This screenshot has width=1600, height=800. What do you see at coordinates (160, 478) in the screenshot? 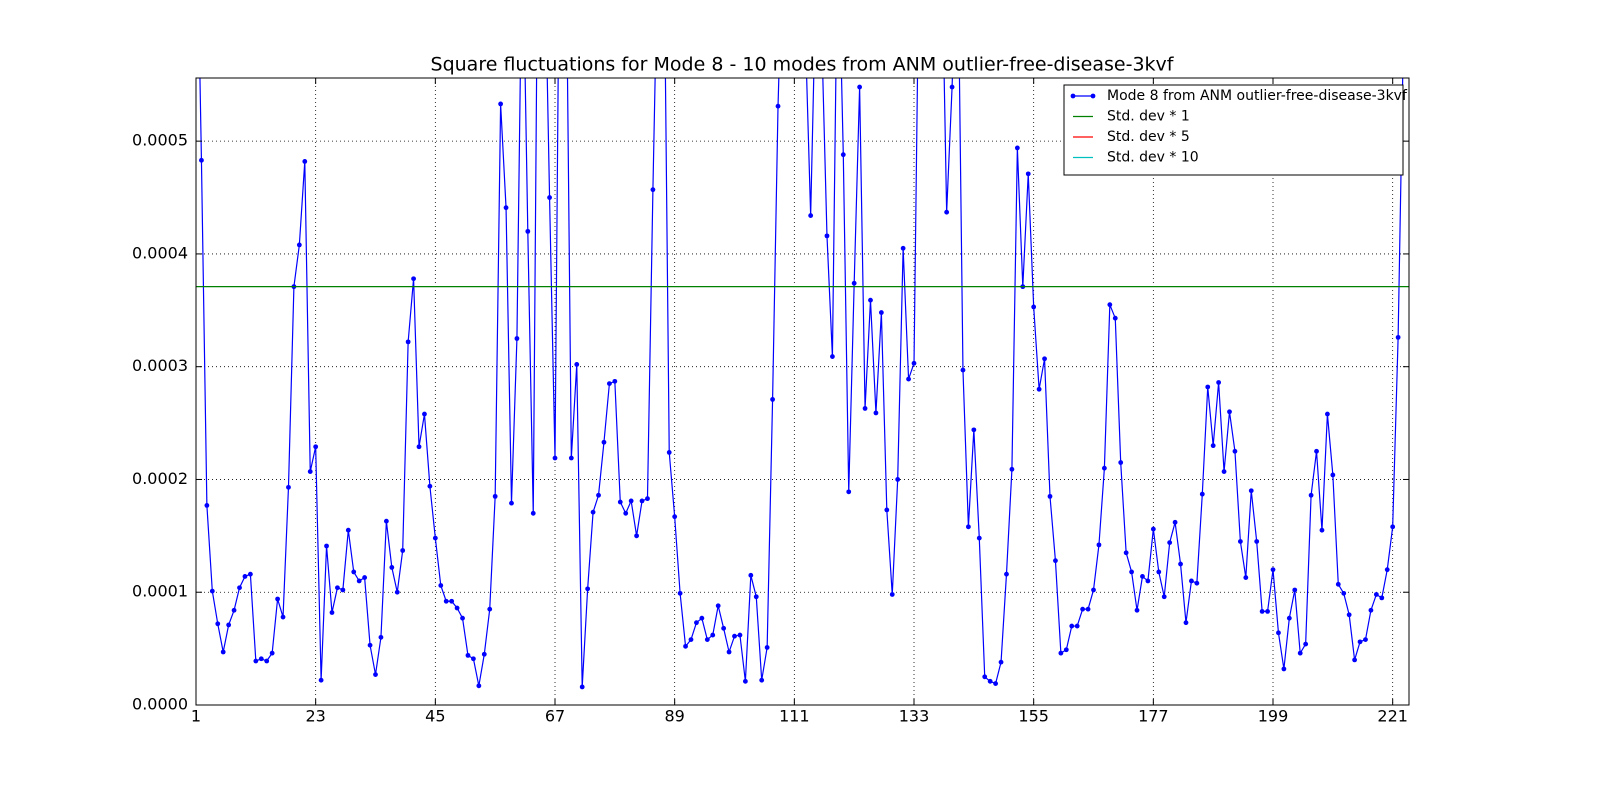
I see `y-tick-label: 0.0002` at bounding box center [160, 478].